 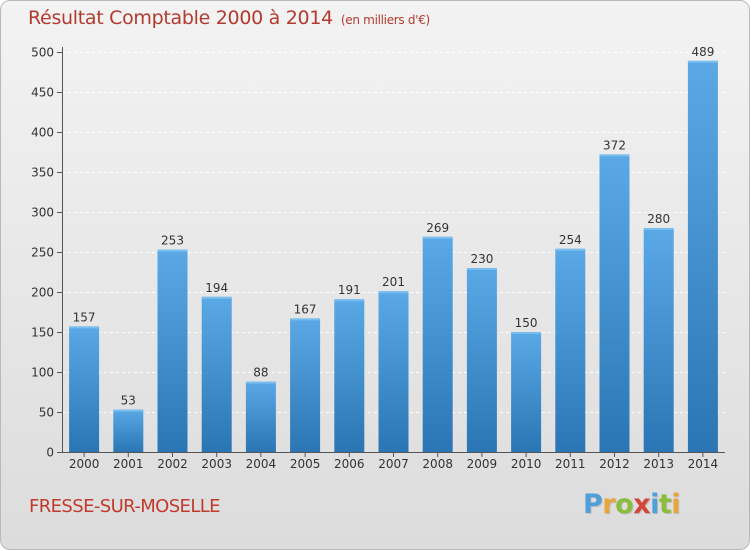 I want to click on bar-2002, so click(x=172, y=350).